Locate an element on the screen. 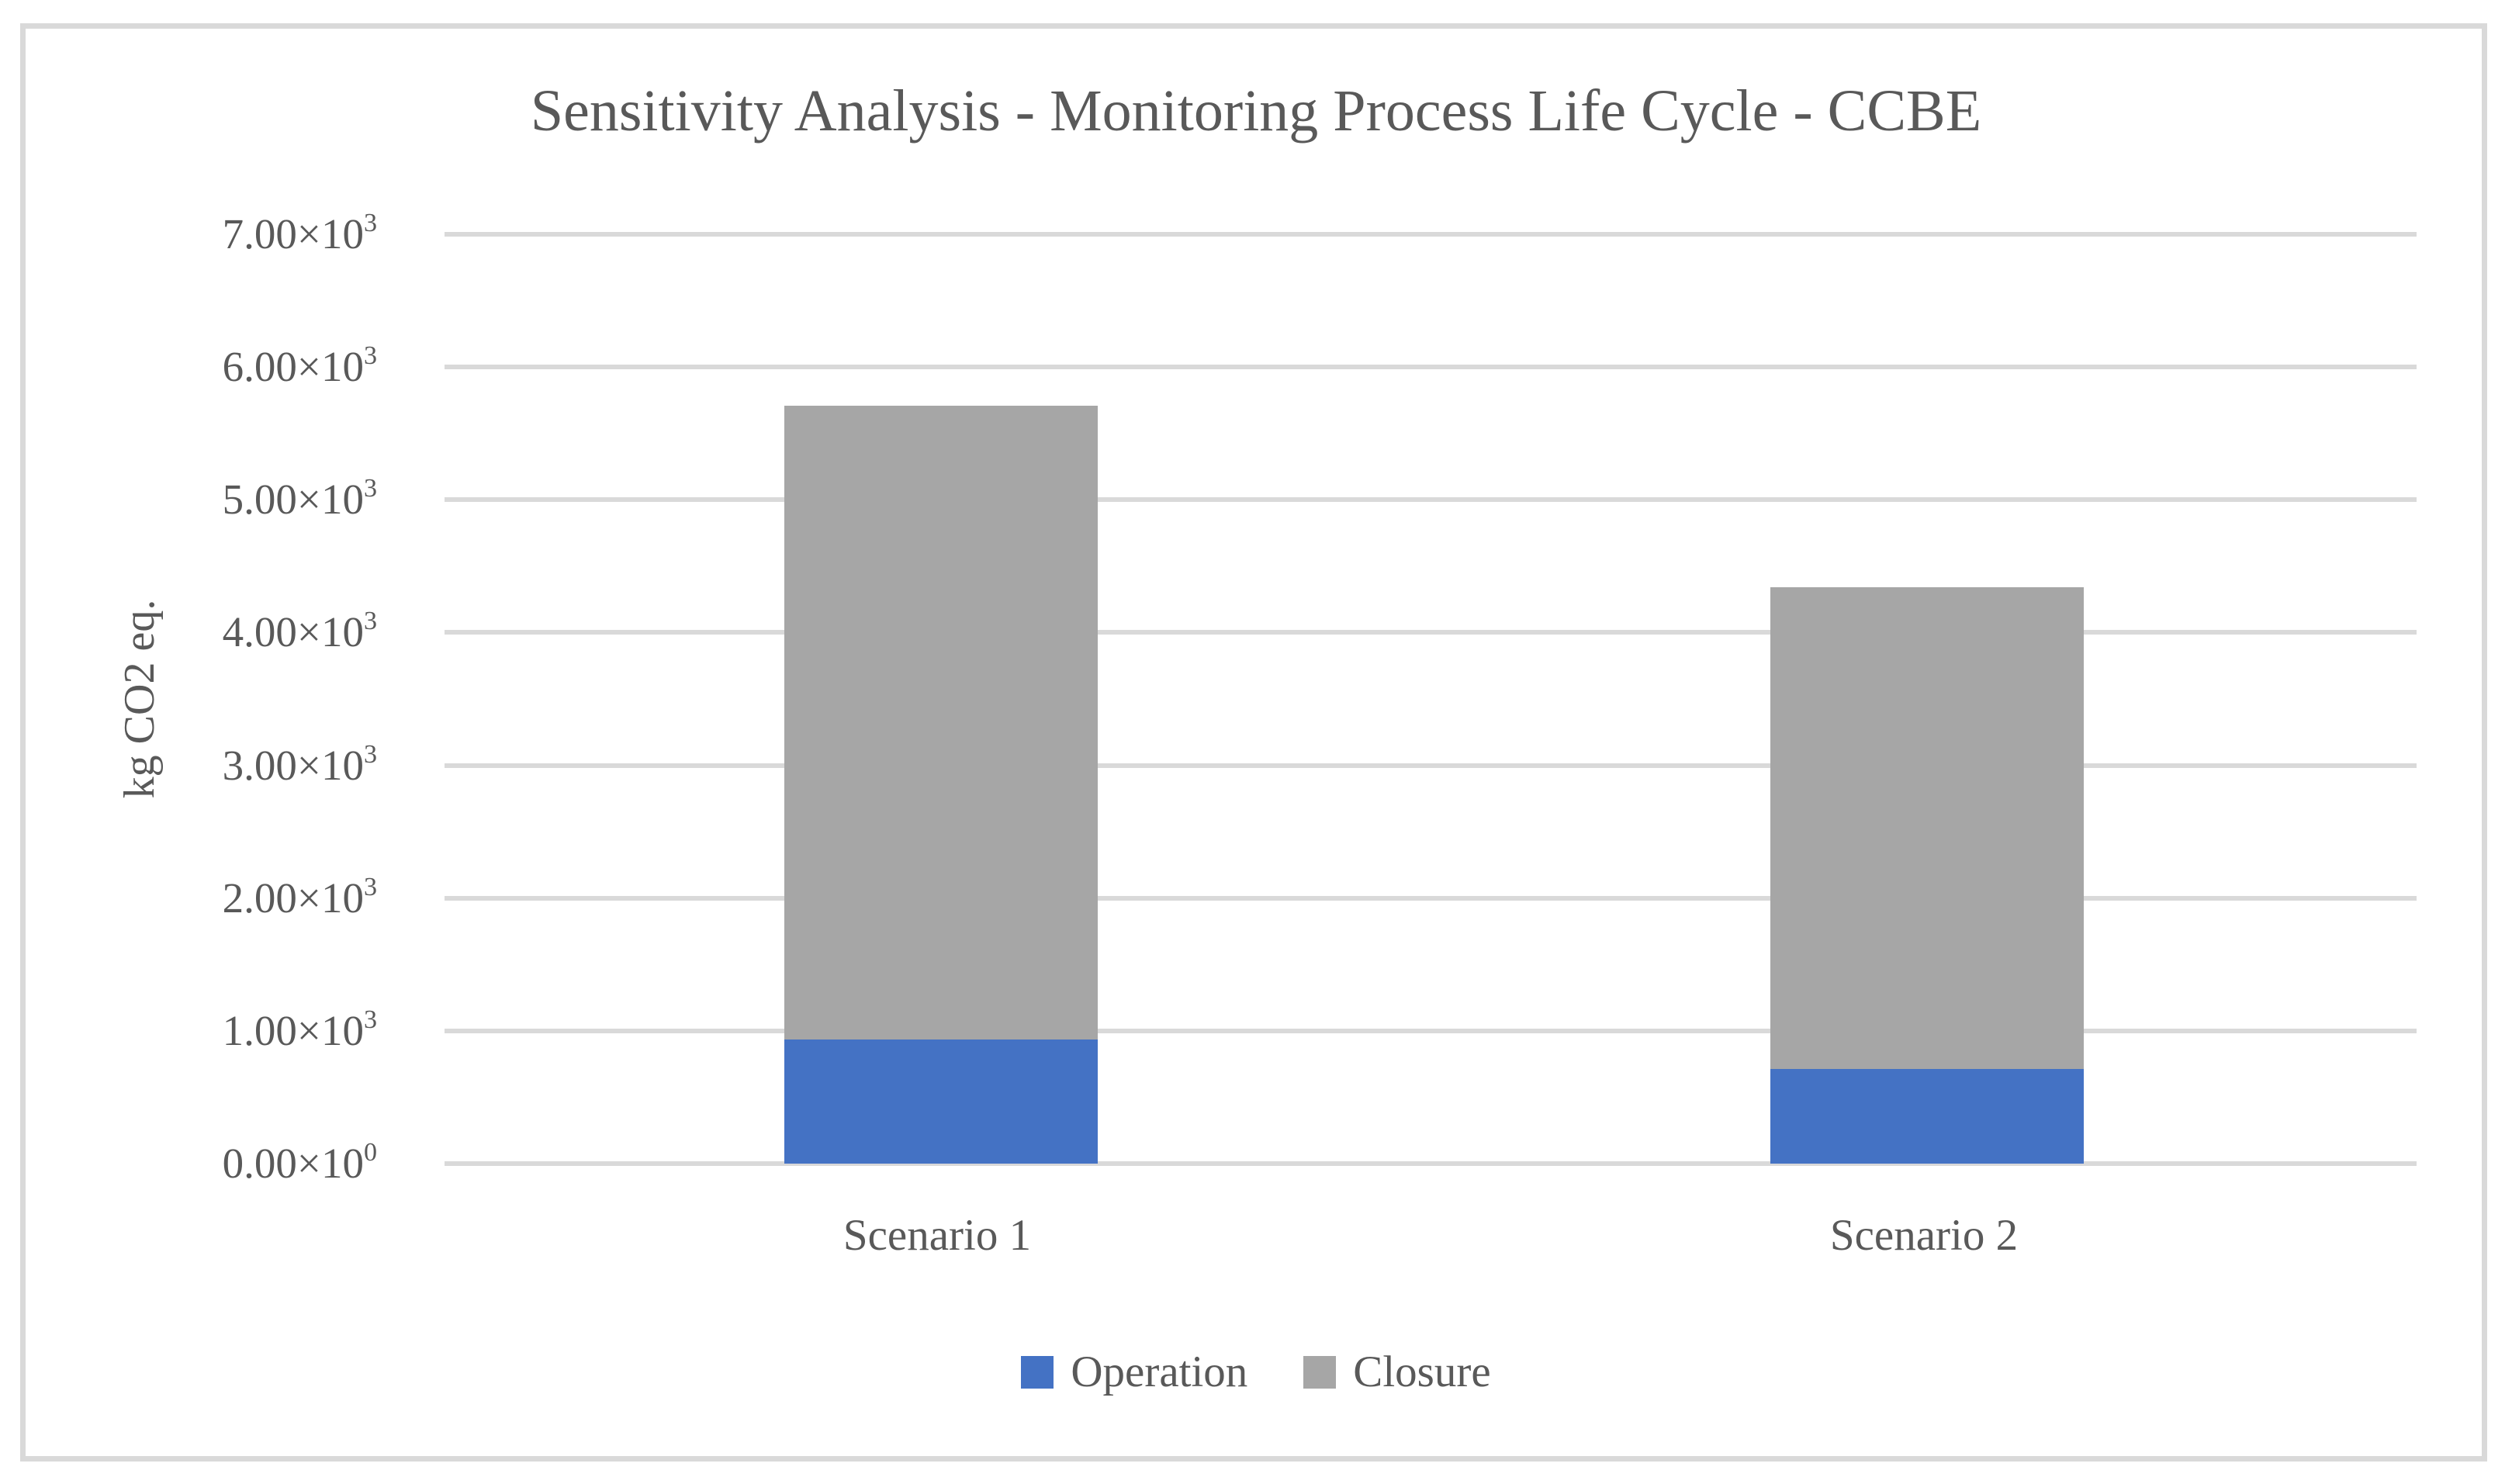 The image size is (2512, 1484). legend: Operation Closure is located at coordinates (1256, 1372).